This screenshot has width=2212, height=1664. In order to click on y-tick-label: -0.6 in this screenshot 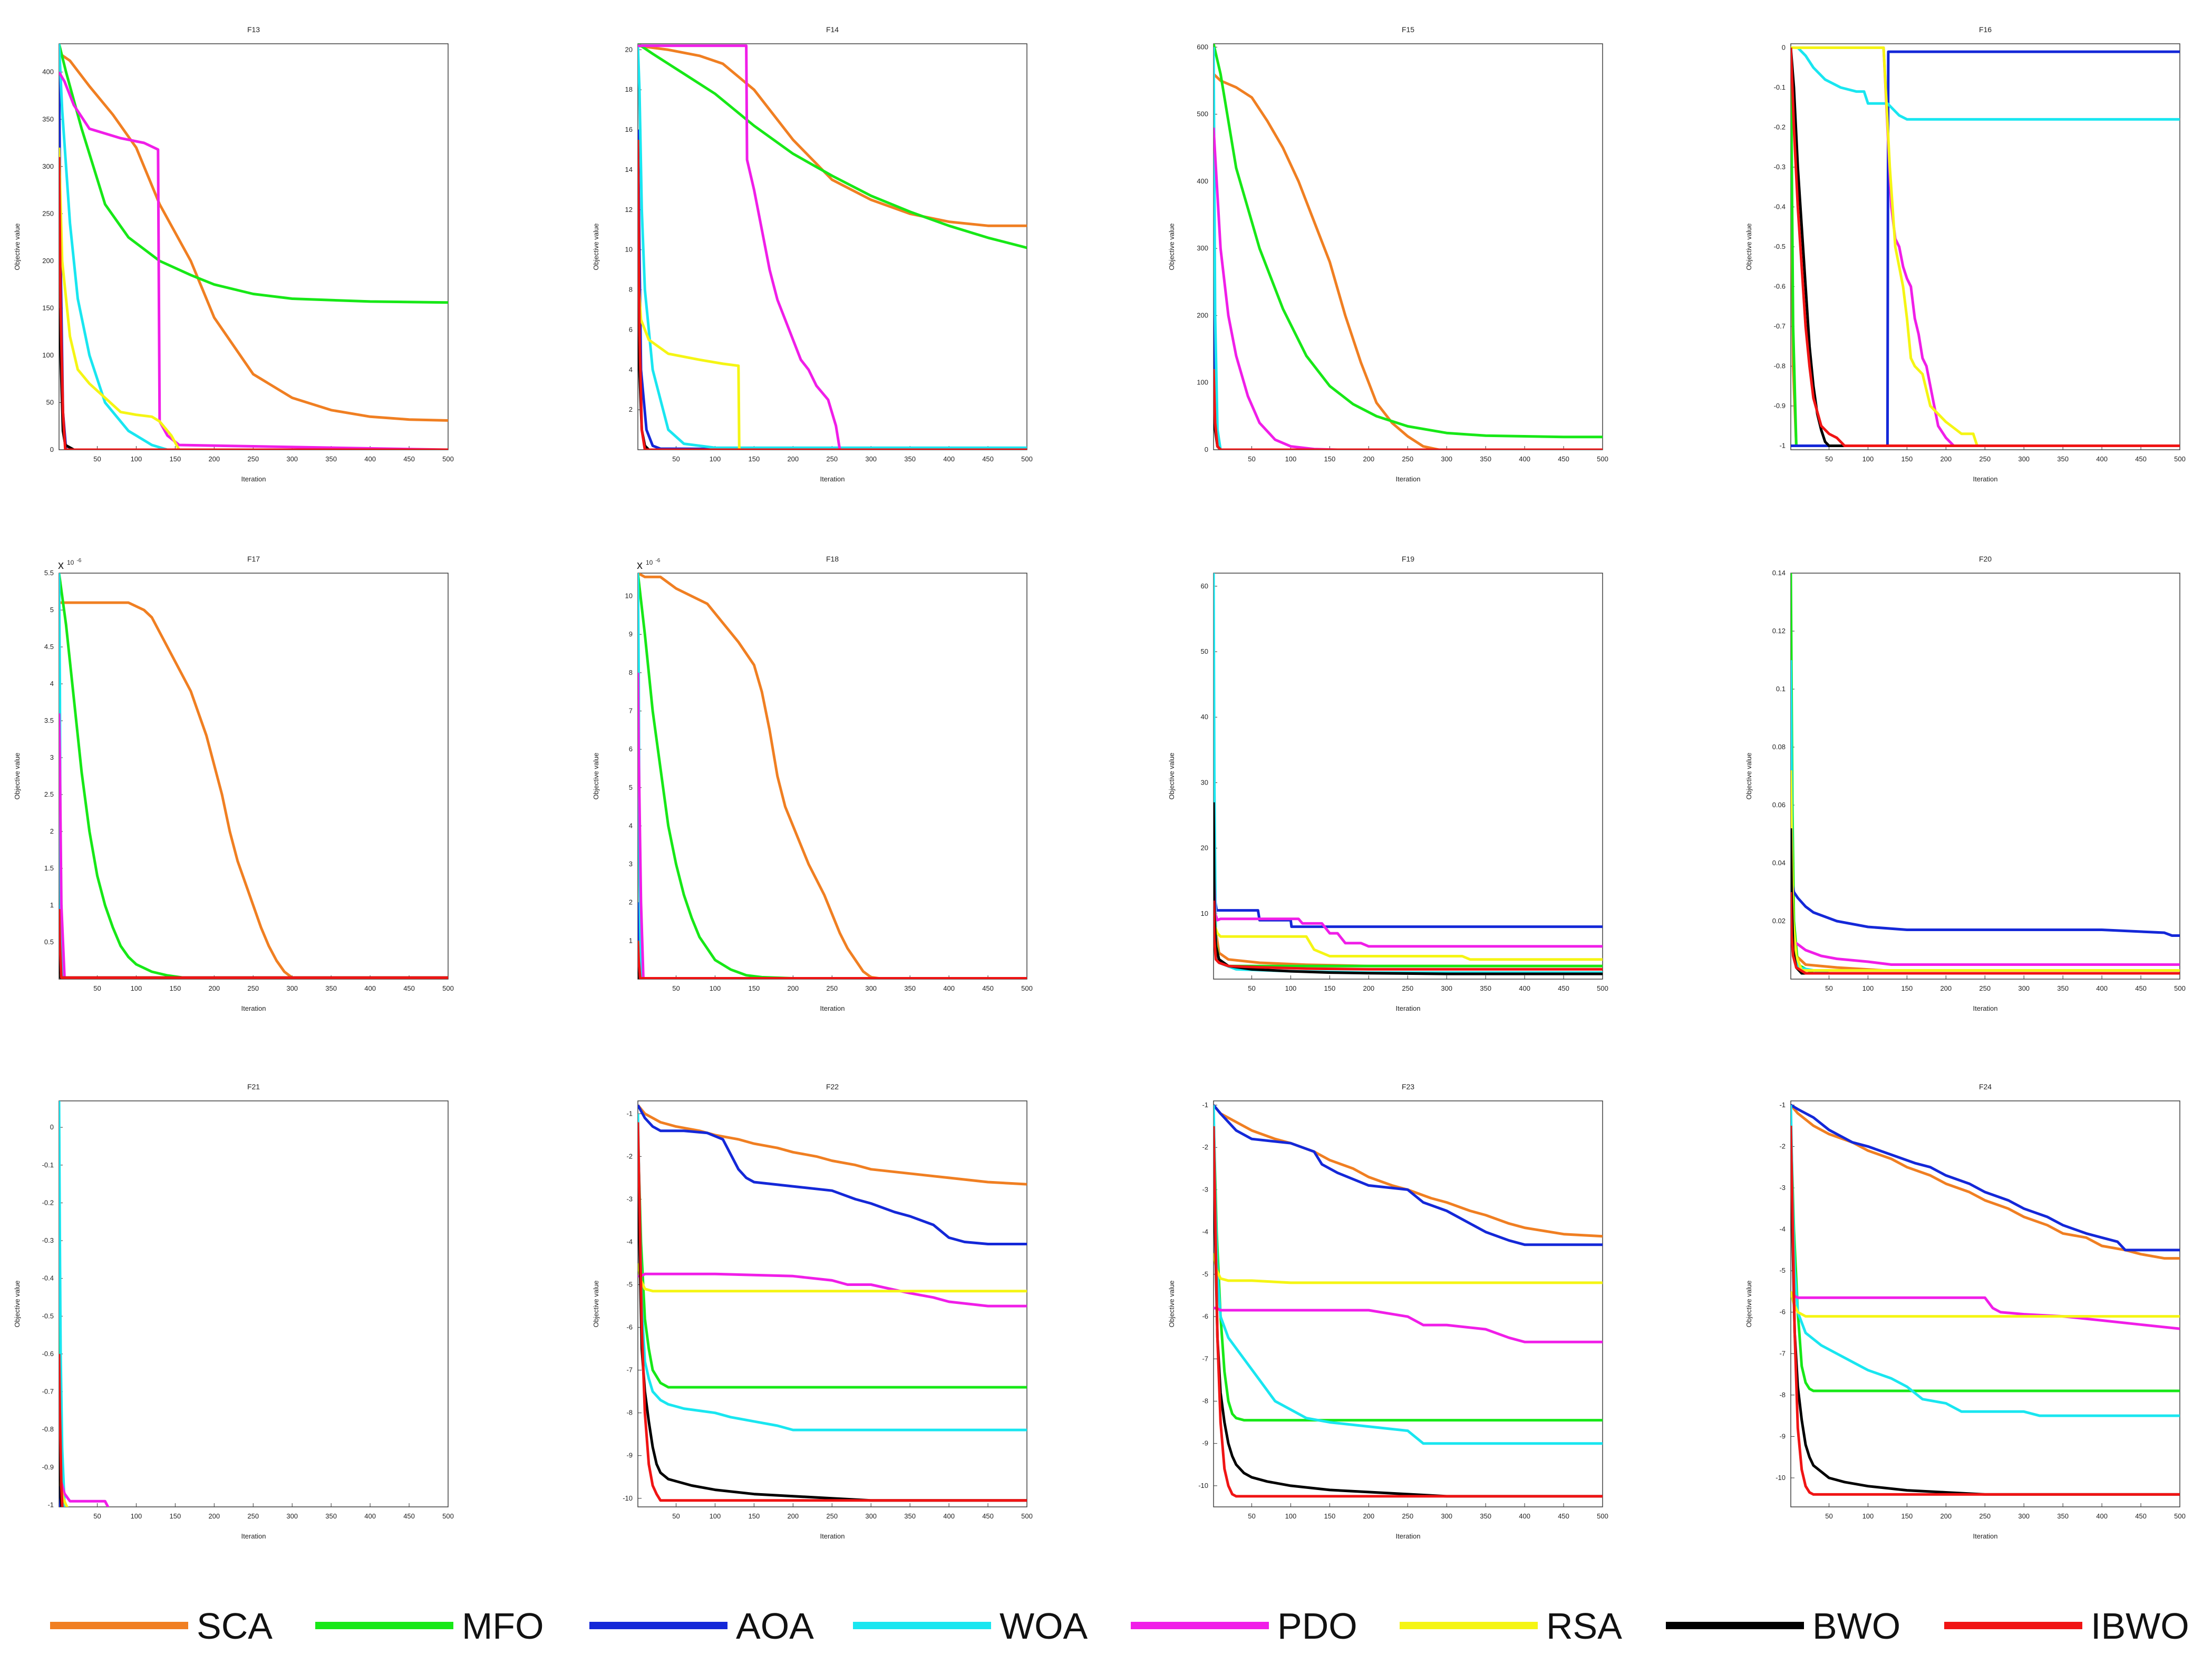, I will do `click(1780, 286)`.